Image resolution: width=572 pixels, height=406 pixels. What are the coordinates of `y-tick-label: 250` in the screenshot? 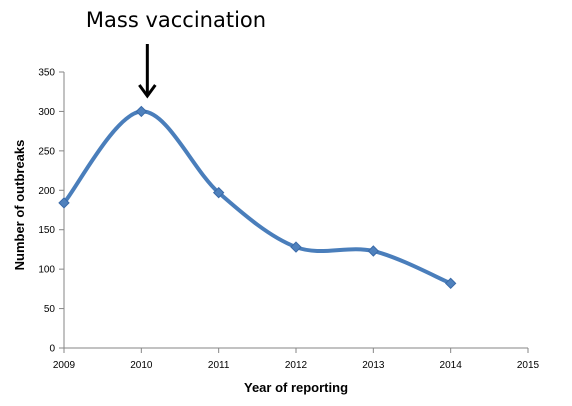 It's located at (46, 151).